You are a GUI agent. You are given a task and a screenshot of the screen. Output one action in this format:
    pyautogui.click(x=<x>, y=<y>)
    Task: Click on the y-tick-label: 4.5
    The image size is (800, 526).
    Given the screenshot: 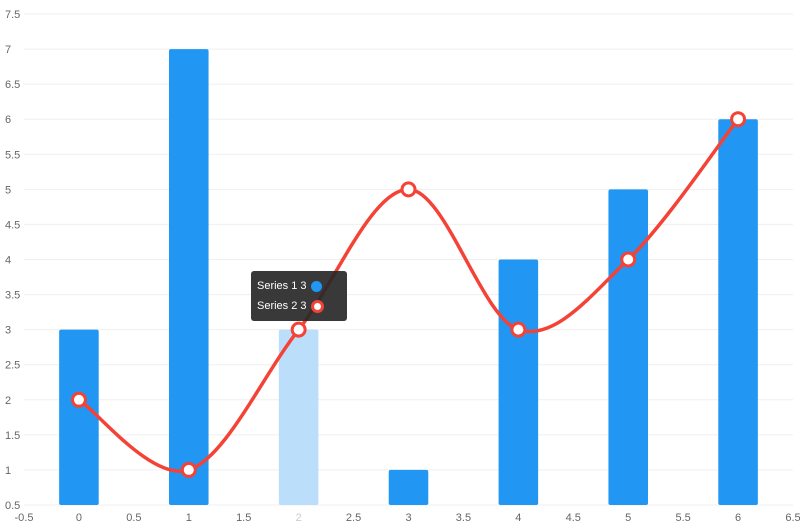 What is the action you would take?
    pyautogui.click(x=12, y=225)
    